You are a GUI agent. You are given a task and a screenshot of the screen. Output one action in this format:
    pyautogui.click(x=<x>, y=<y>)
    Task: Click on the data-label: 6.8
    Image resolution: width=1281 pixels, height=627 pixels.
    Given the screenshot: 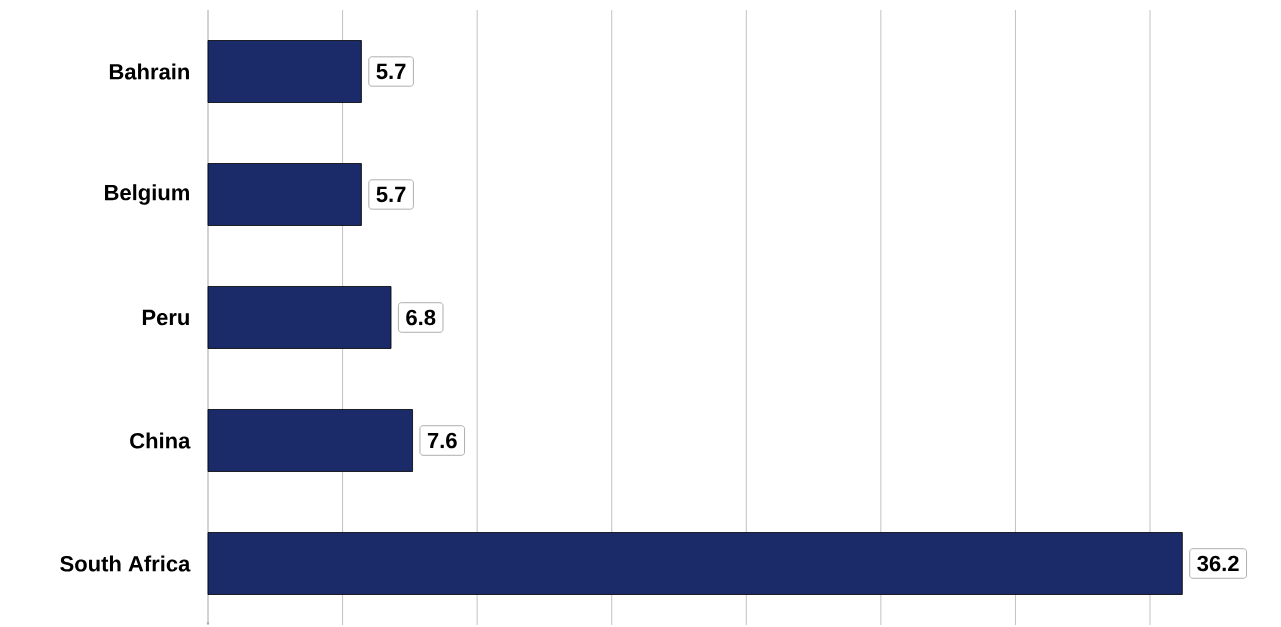 What is the action you would take?
    pyautogui.click(x=421, y=317)
    